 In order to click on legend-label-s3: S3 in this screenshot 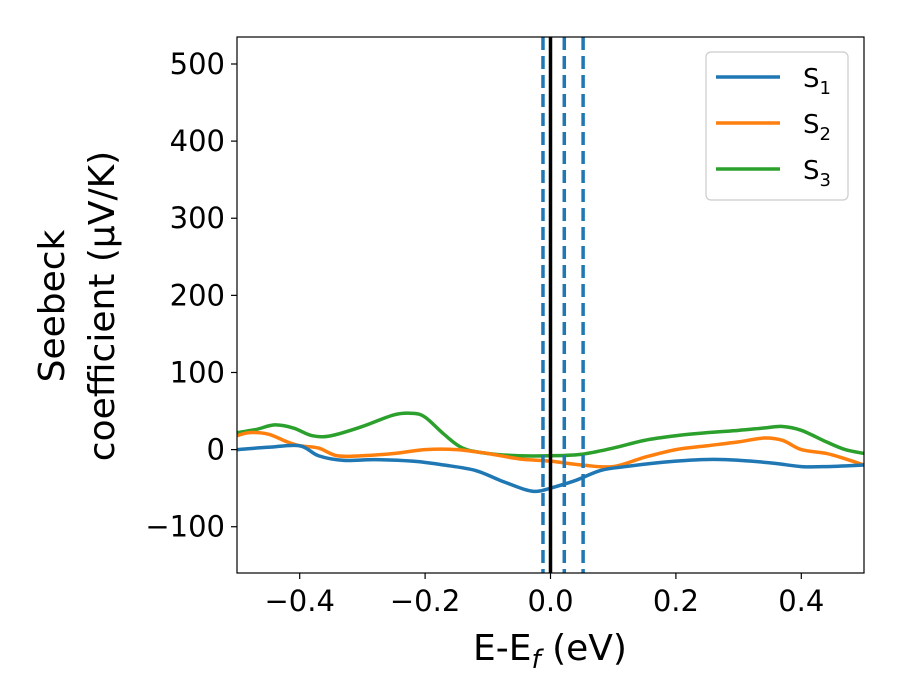, I will do `click(817, 173)`.